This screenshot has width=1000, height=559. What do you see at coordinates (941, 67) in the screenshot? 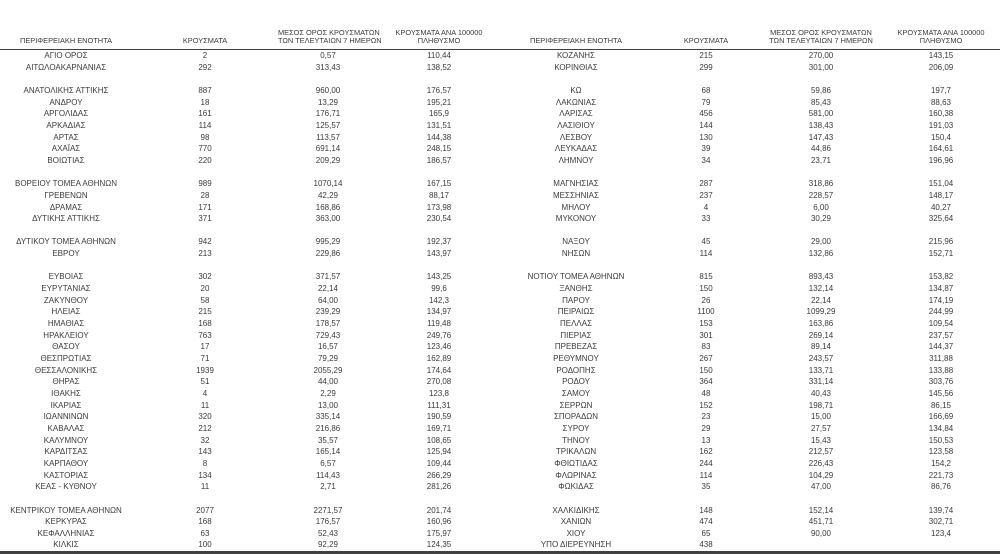
I see `per100k-cell: 206,09` at bounding box center [941, 67].